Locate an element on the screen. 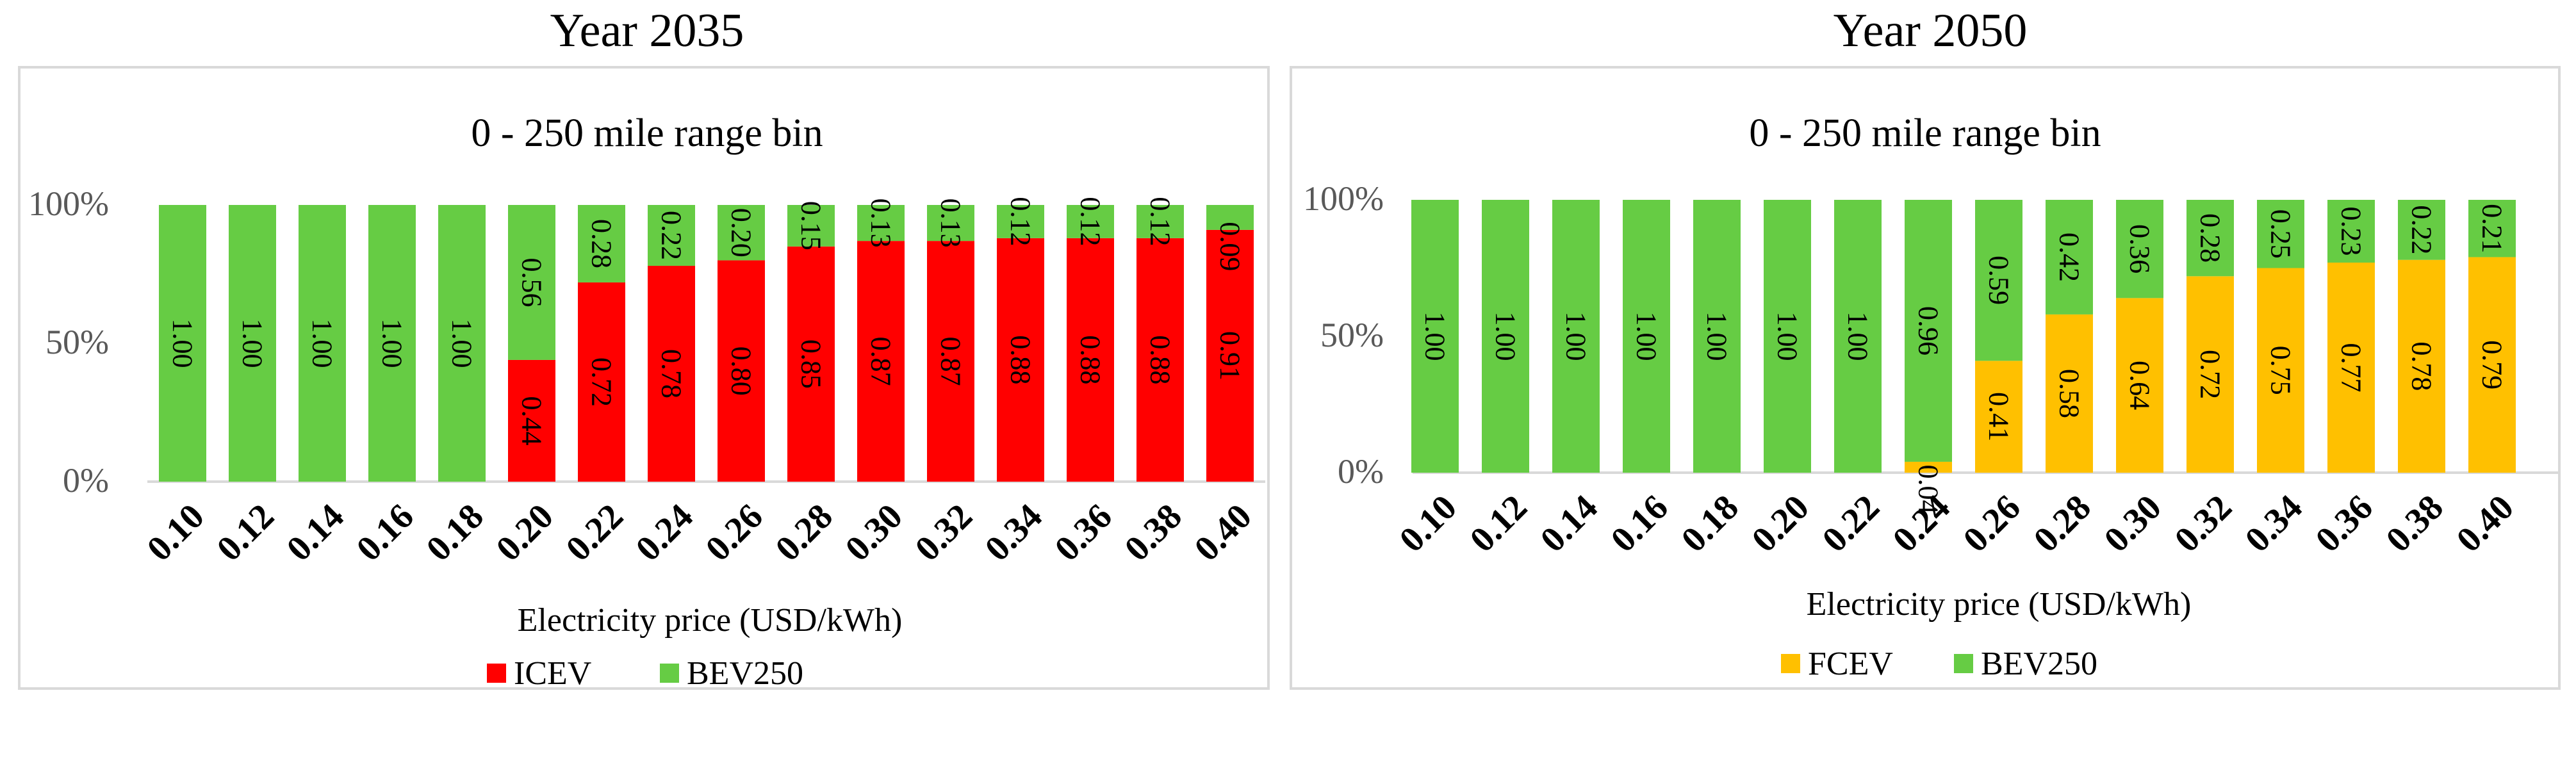 This screenshot has width=2576, height=775. data-label: 0.58 is located at coordinates (2069, 393).